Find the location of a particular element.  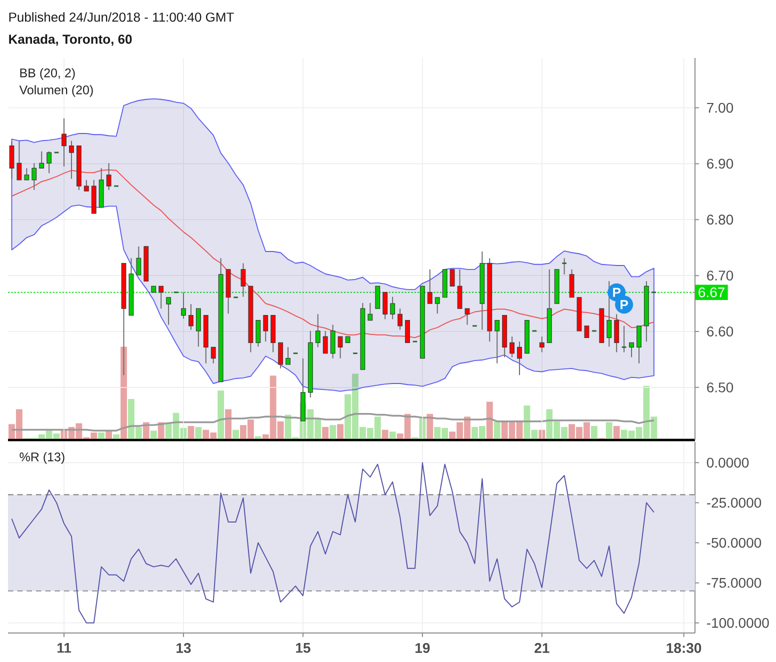

y-tick-label: 6.60 is located at coordinates (720, 331).